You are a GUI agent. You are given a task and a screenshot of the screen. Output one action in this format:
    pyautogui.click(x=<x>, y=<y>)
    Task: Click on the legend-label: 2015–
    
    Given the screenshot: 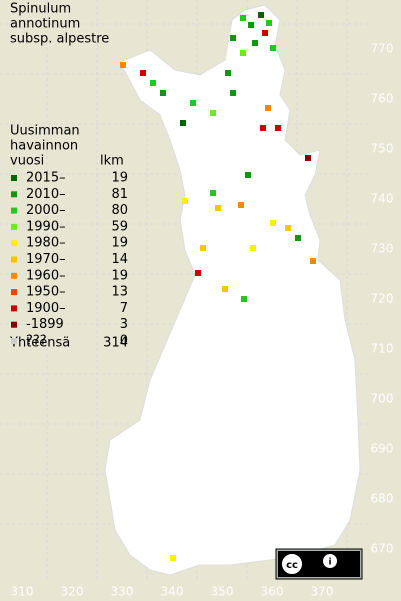 What is the action you would take?
    pyautogui.click(x=46, y=178)
    